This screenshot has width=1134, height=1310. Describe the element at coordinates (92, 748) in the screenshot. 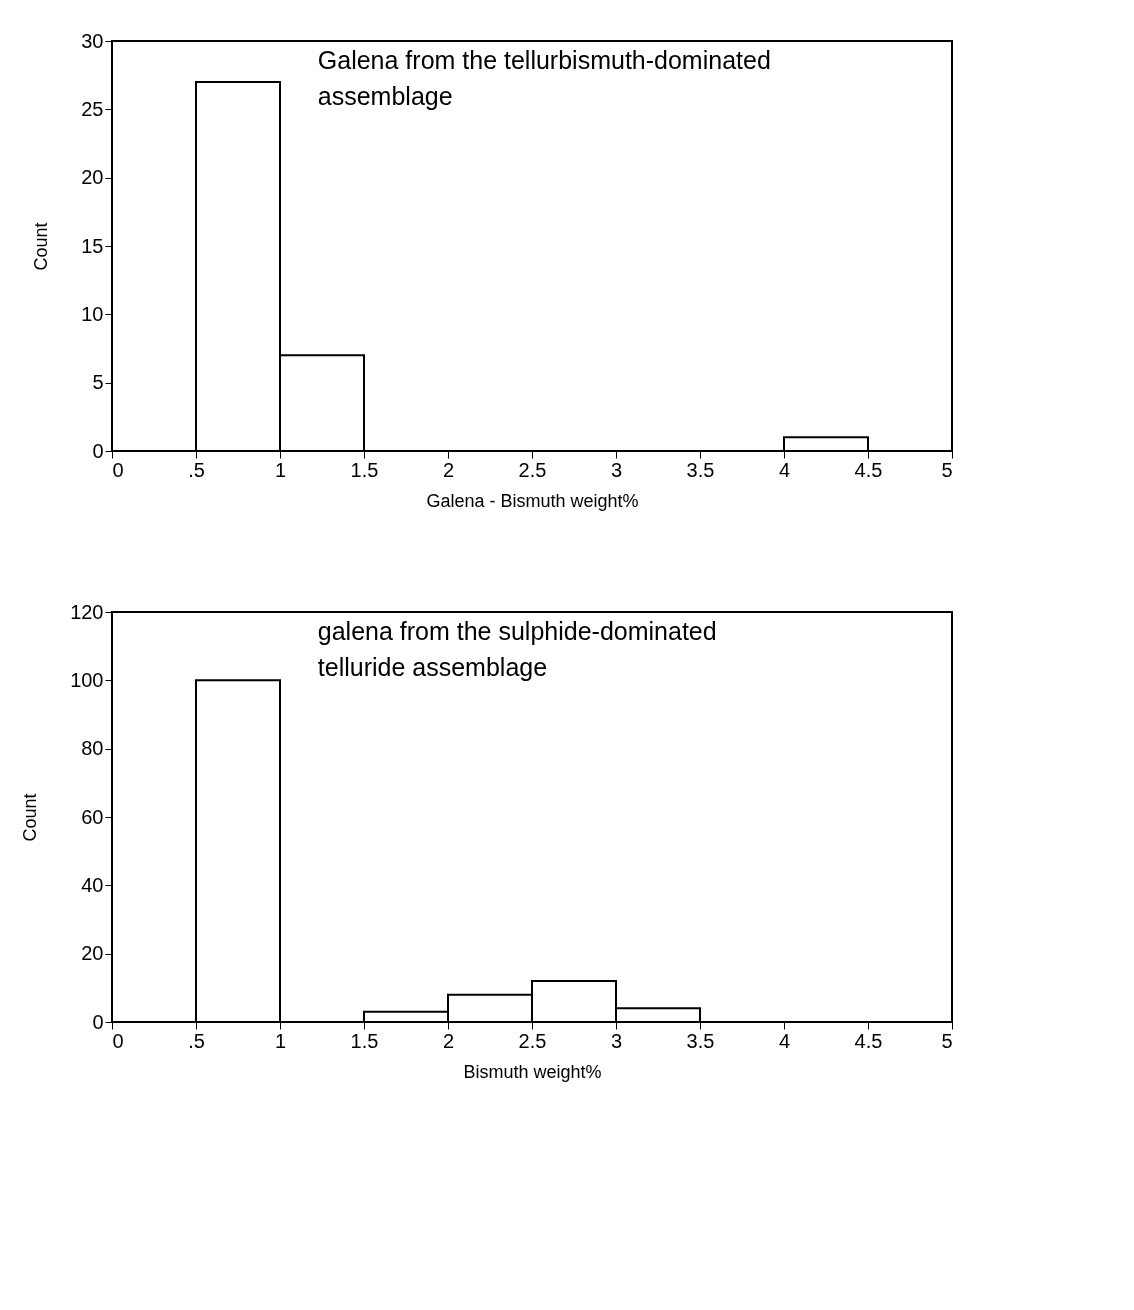

I see `y-tick-label: 80` at that location.